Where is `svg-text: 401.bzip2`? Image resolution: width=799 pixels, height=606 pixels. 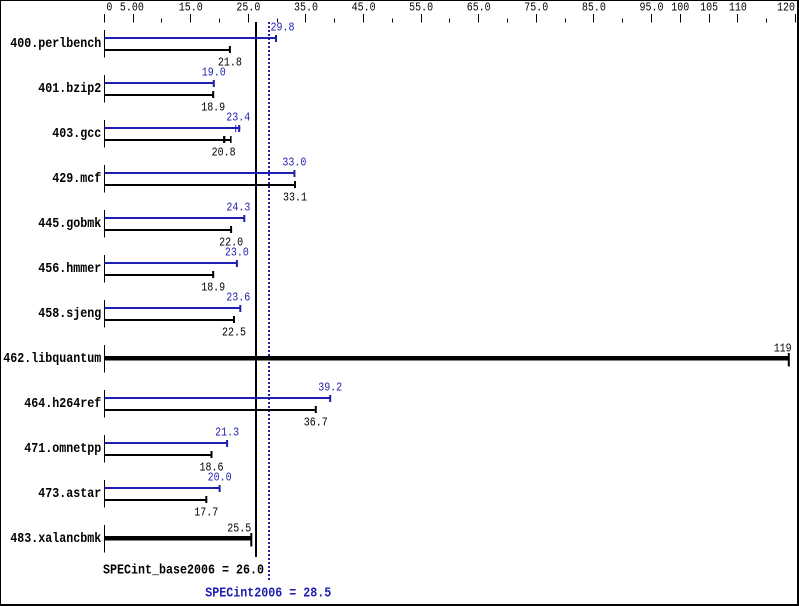
svg-text: 401.bzip2 is located at coordinates (69, 89).